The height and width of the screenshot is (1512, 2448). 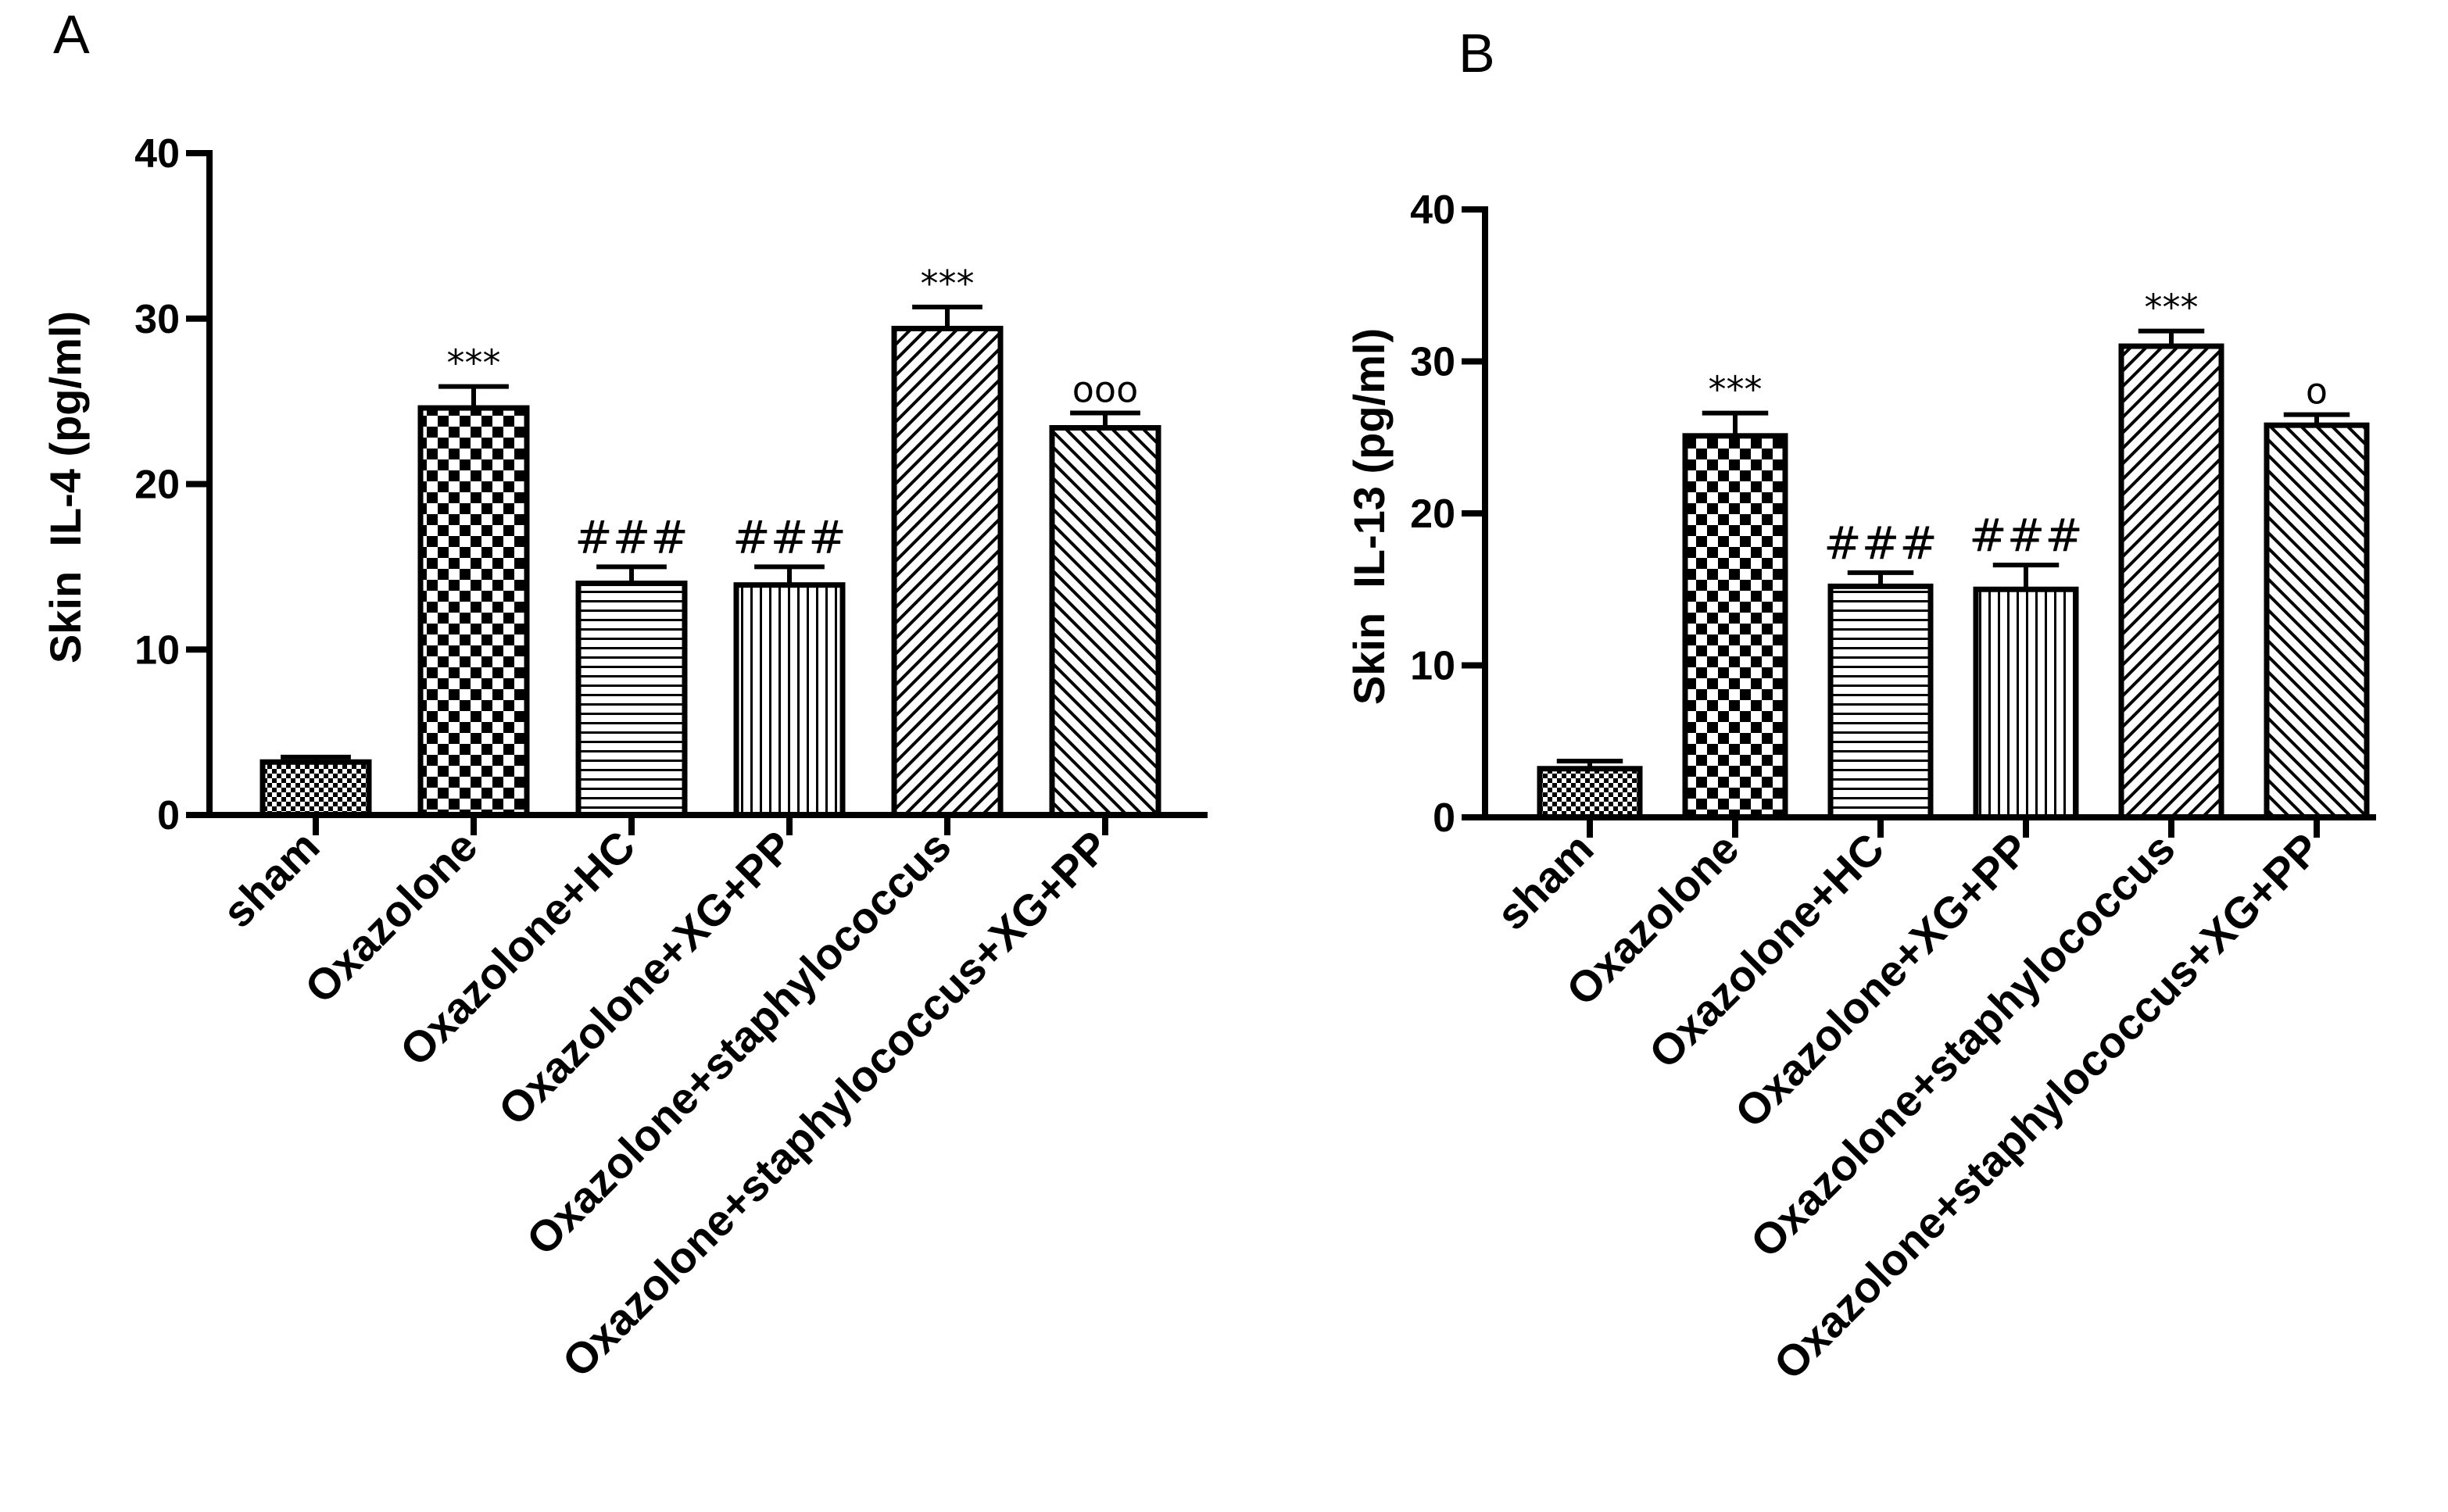 What do you see at coordinates (631, 536) in the screenshot?
I see `significance-label-a-oxazolone-hc: ###` at bounding box center [631, 536].